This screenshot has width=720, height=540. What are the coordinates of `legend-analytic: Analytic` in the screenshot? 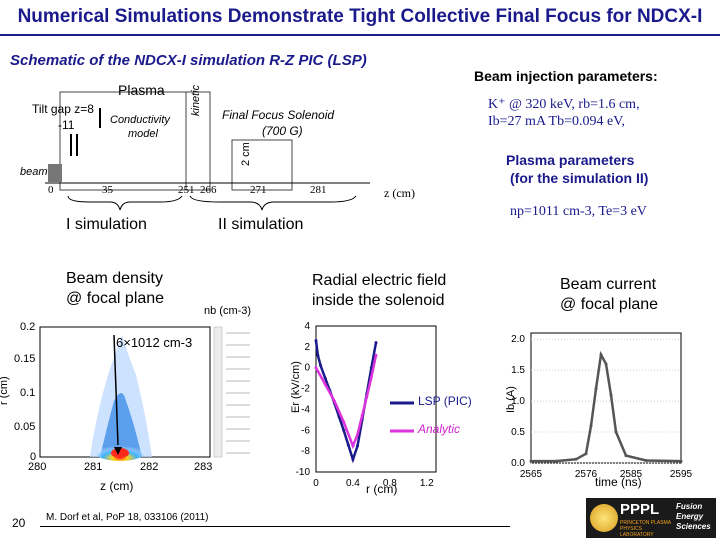 It's located at (439, 429).